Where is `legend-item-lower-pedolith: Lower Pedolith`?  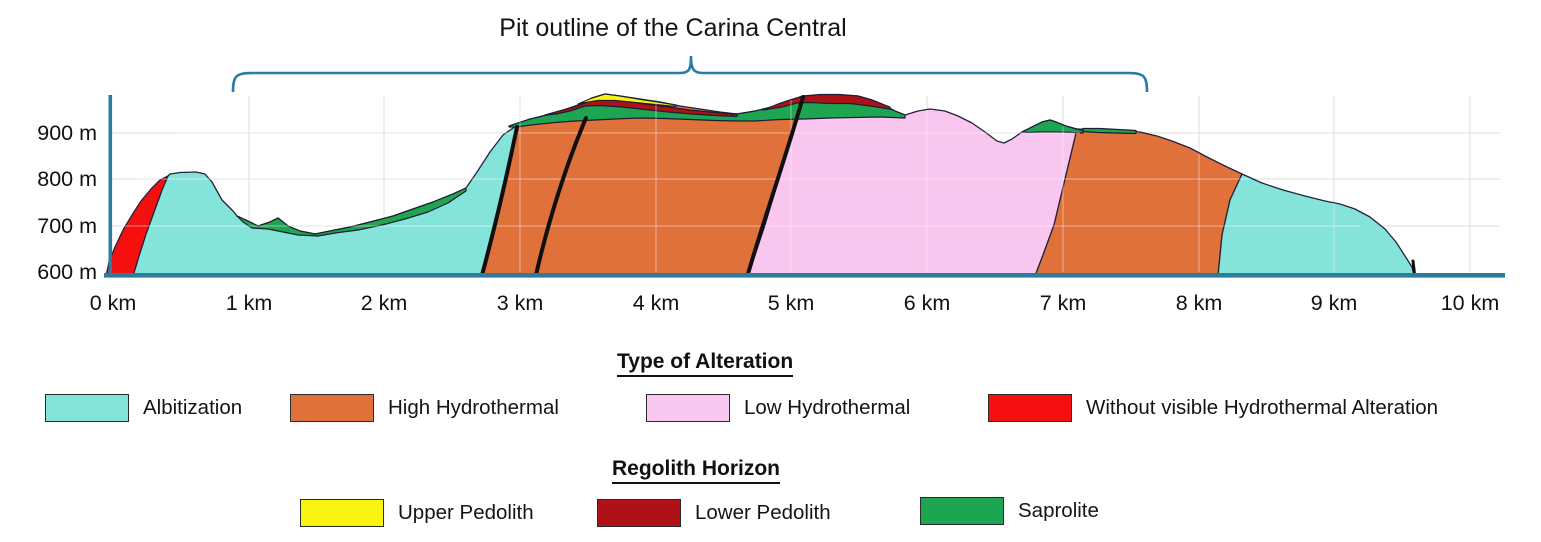 legend-item-lower-pedolith: Lower Pedolith is located at coordinates (714, 513).